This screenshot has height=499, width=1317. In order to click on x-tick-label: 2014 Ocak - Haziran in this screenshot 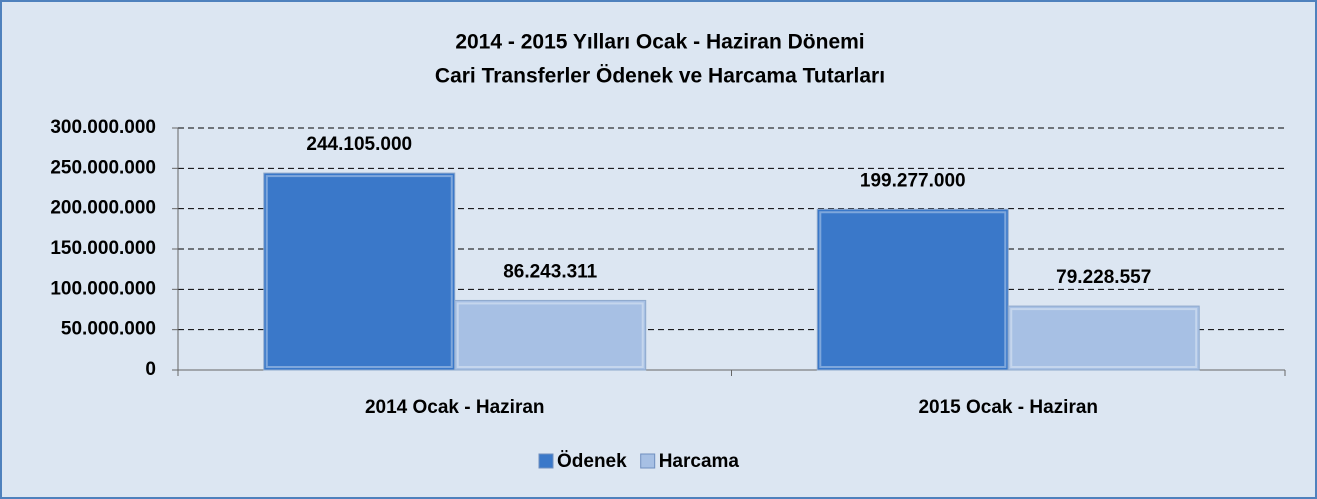, I will do `click(455, 407)`.